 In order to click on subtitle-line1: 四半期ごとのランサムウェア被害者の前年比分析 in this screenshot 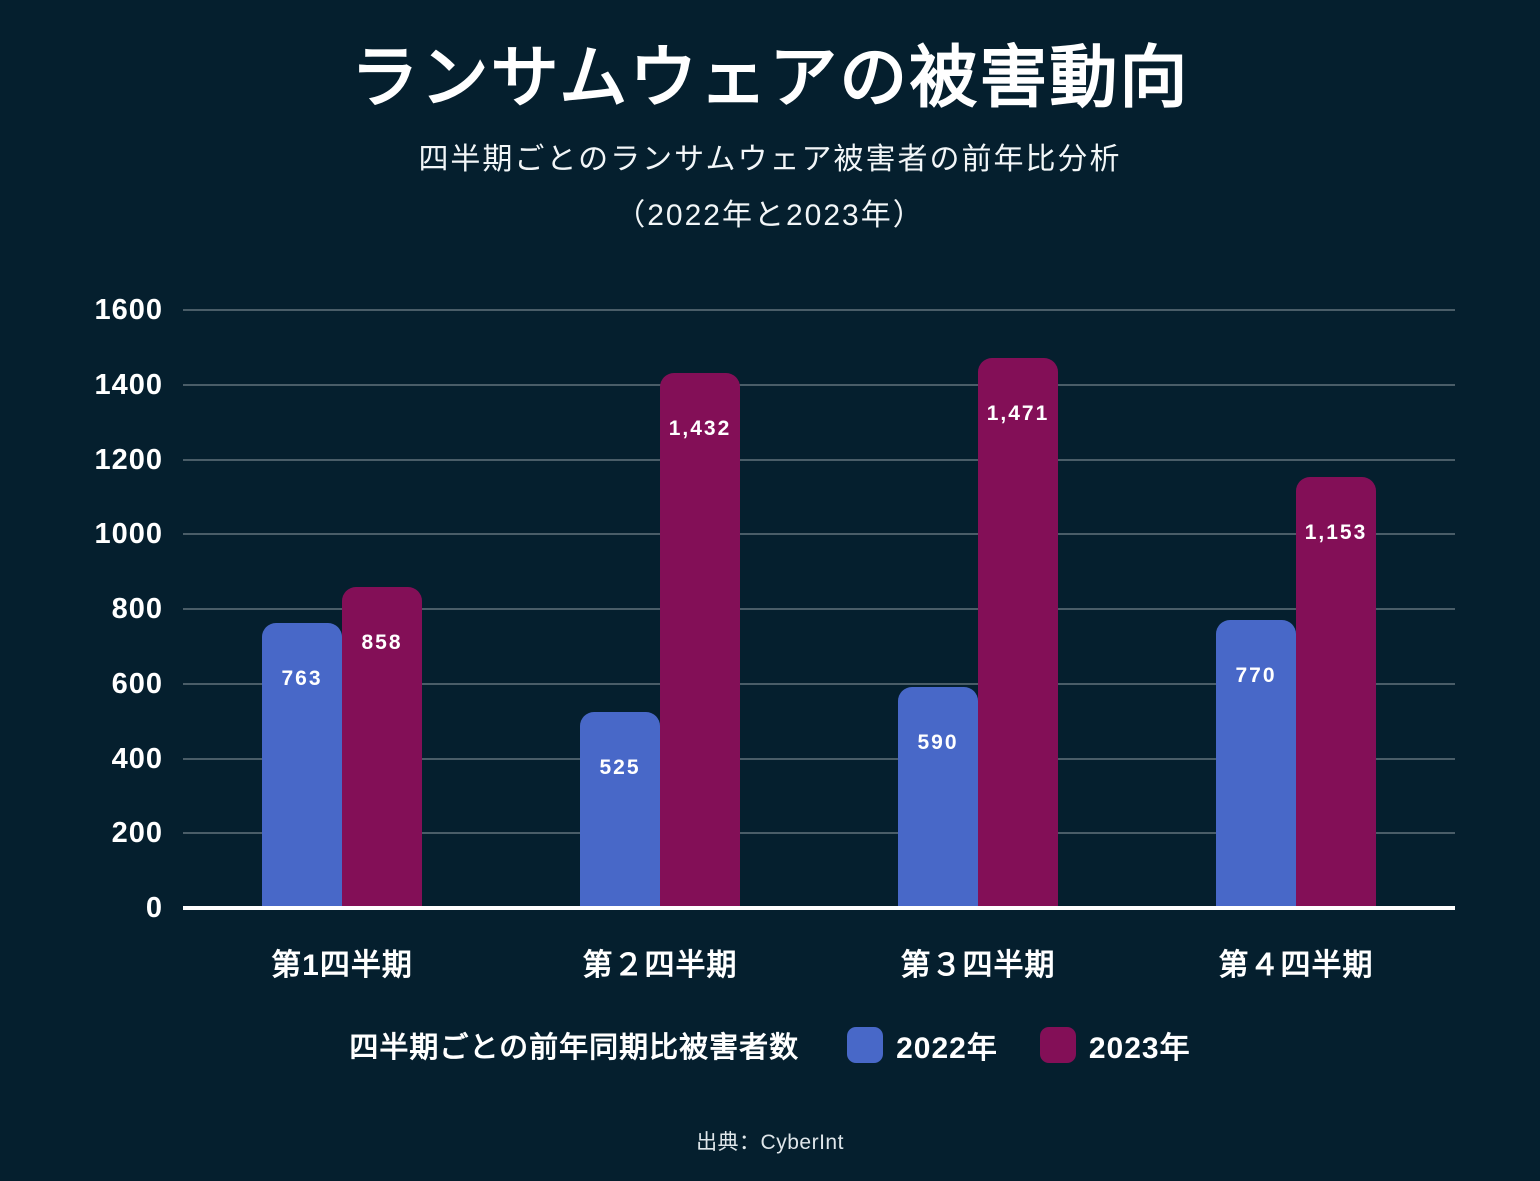, I will do `click(770, 159)`.